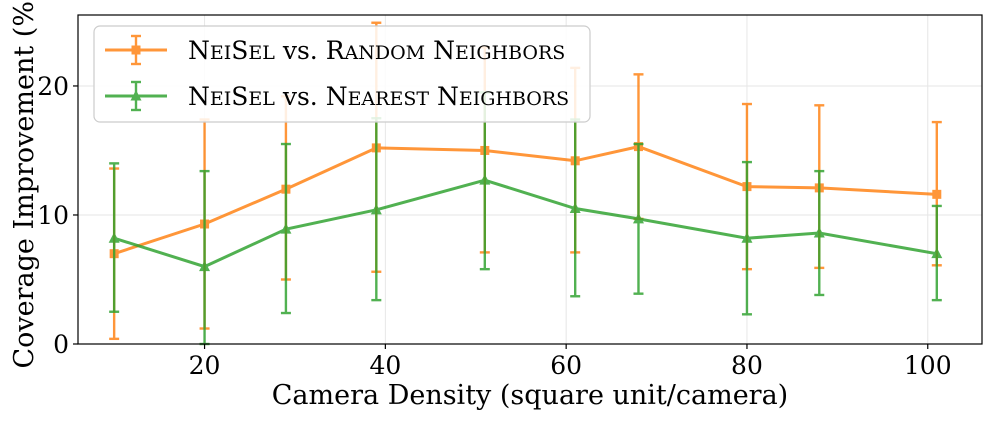 Image resolution: width=996 pixels, height=423 pixels. I want to click on x-tick-label: 80, so click(747, 365).